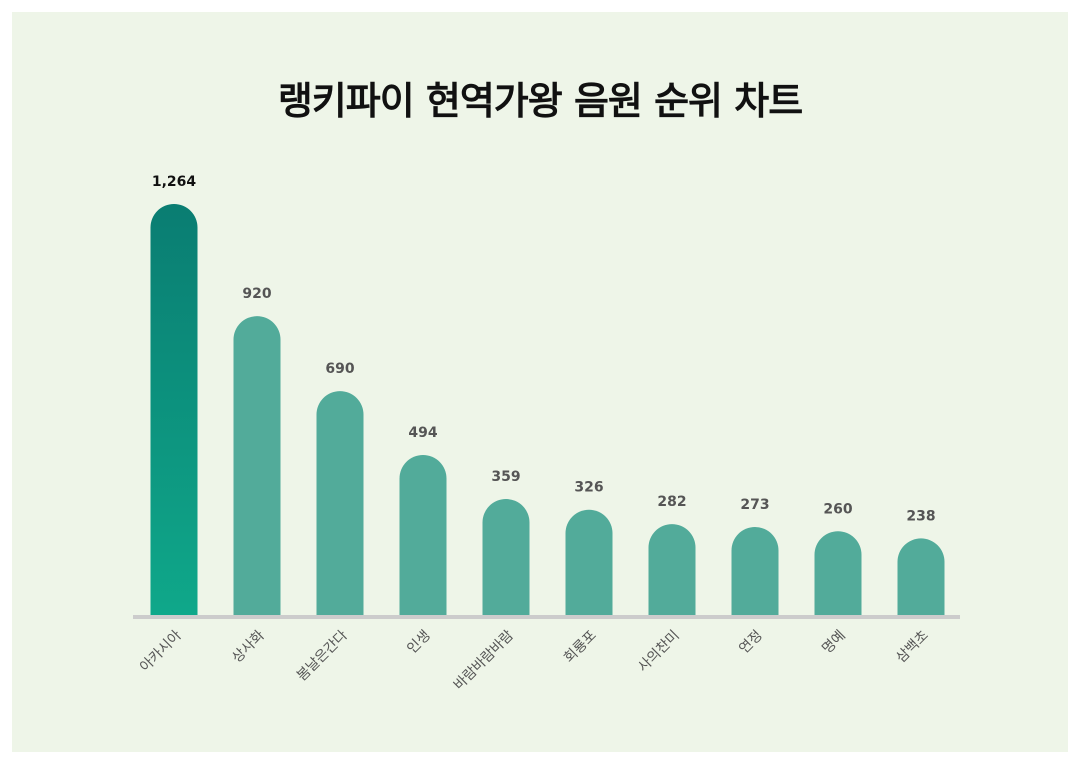 This screenshot has width=1080, height=764. What do you see at coordinates (672, 570) in the screenshot?
I see `bar-사의찬미` at bounding box center [672, 570].